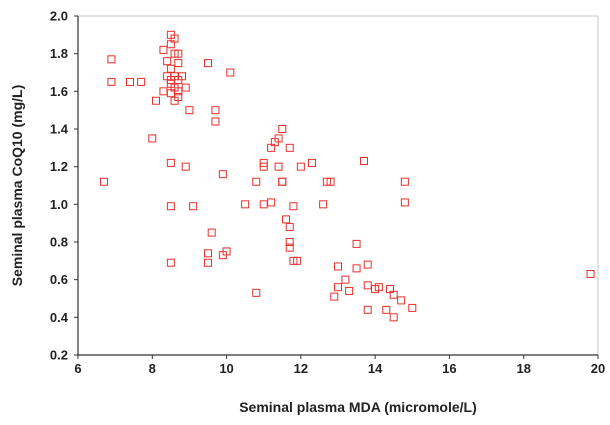  Describe the element at coordinates (77, 368) in the screenshot. I see `x-tick-label: 6` at that location.